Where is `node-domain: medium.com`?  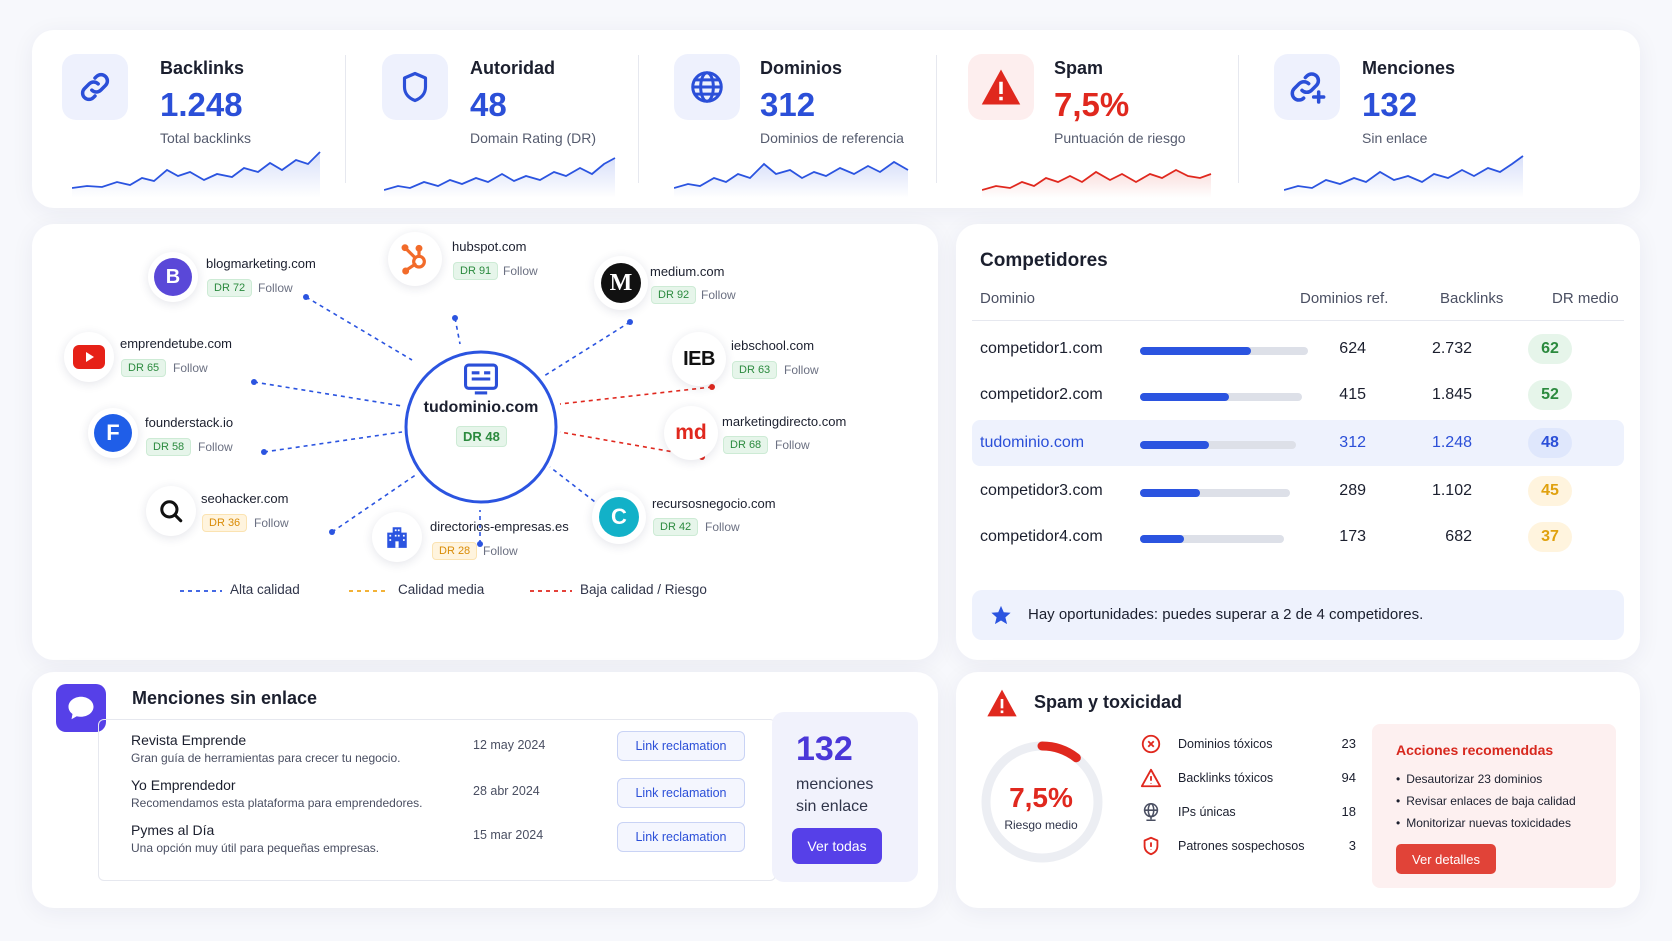
node-domain: medium.com is located at coordinates (687, 271).